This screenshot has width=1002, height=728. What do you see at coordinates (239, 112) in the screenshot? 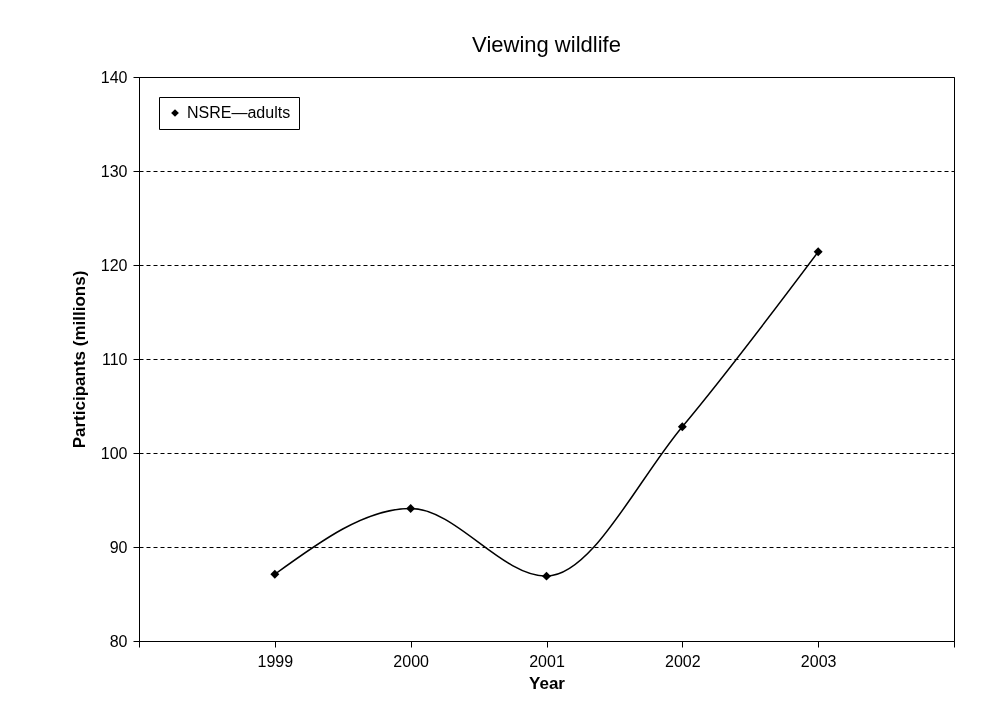
I see `legend-label: NSRE—adults` at bounding box center [239, 112].